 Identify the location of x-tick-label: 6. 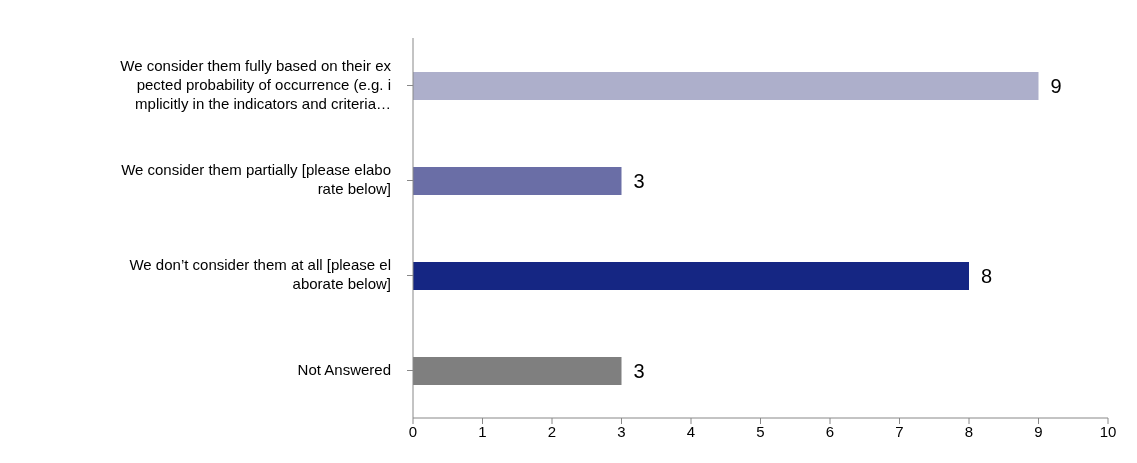
(830, 431).